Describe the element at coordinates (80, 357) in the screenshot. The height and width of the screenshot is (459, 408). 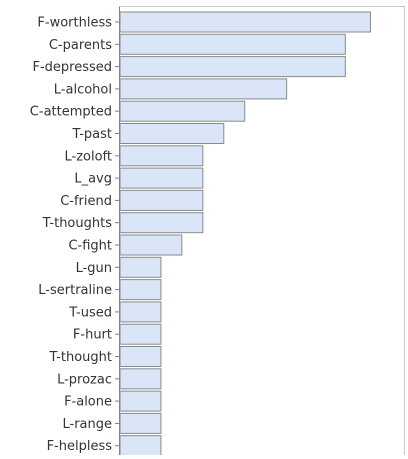
I see `y-tick-label: T-thought` at that location.